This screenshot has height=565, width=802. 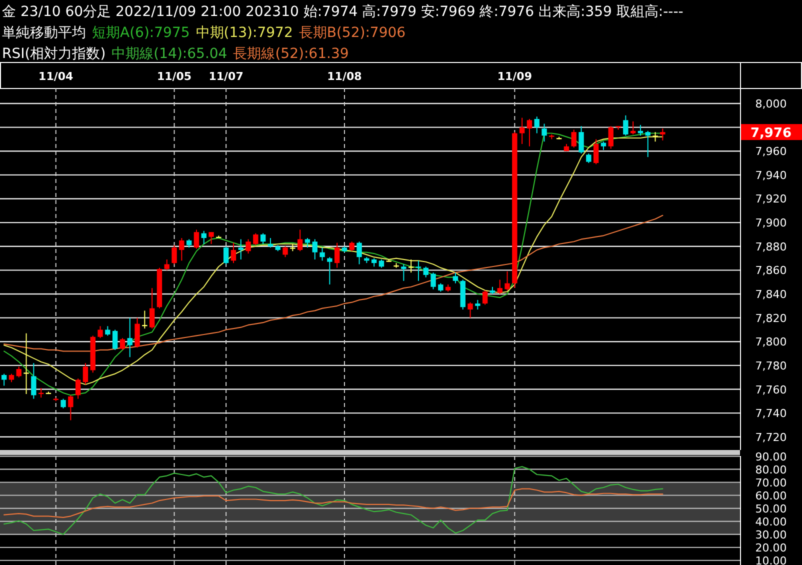 I want to click on y-tick-label: 30.00, so click(x=771, y=535).